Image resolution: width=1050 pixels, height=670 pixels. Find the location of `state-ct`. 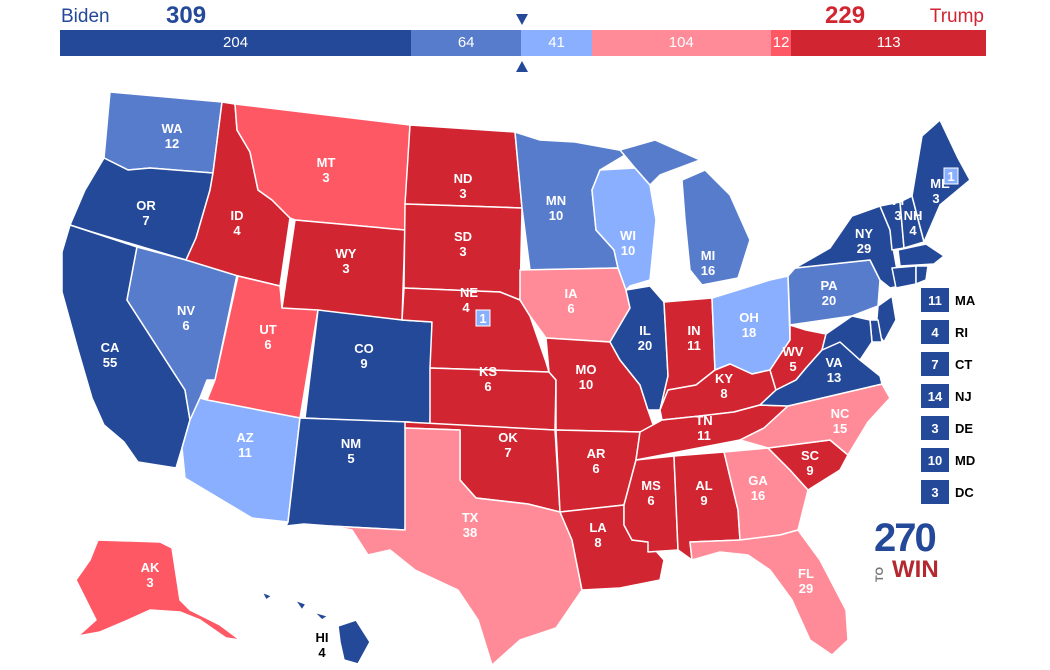

state-ct is located at coordinates (904, 277).